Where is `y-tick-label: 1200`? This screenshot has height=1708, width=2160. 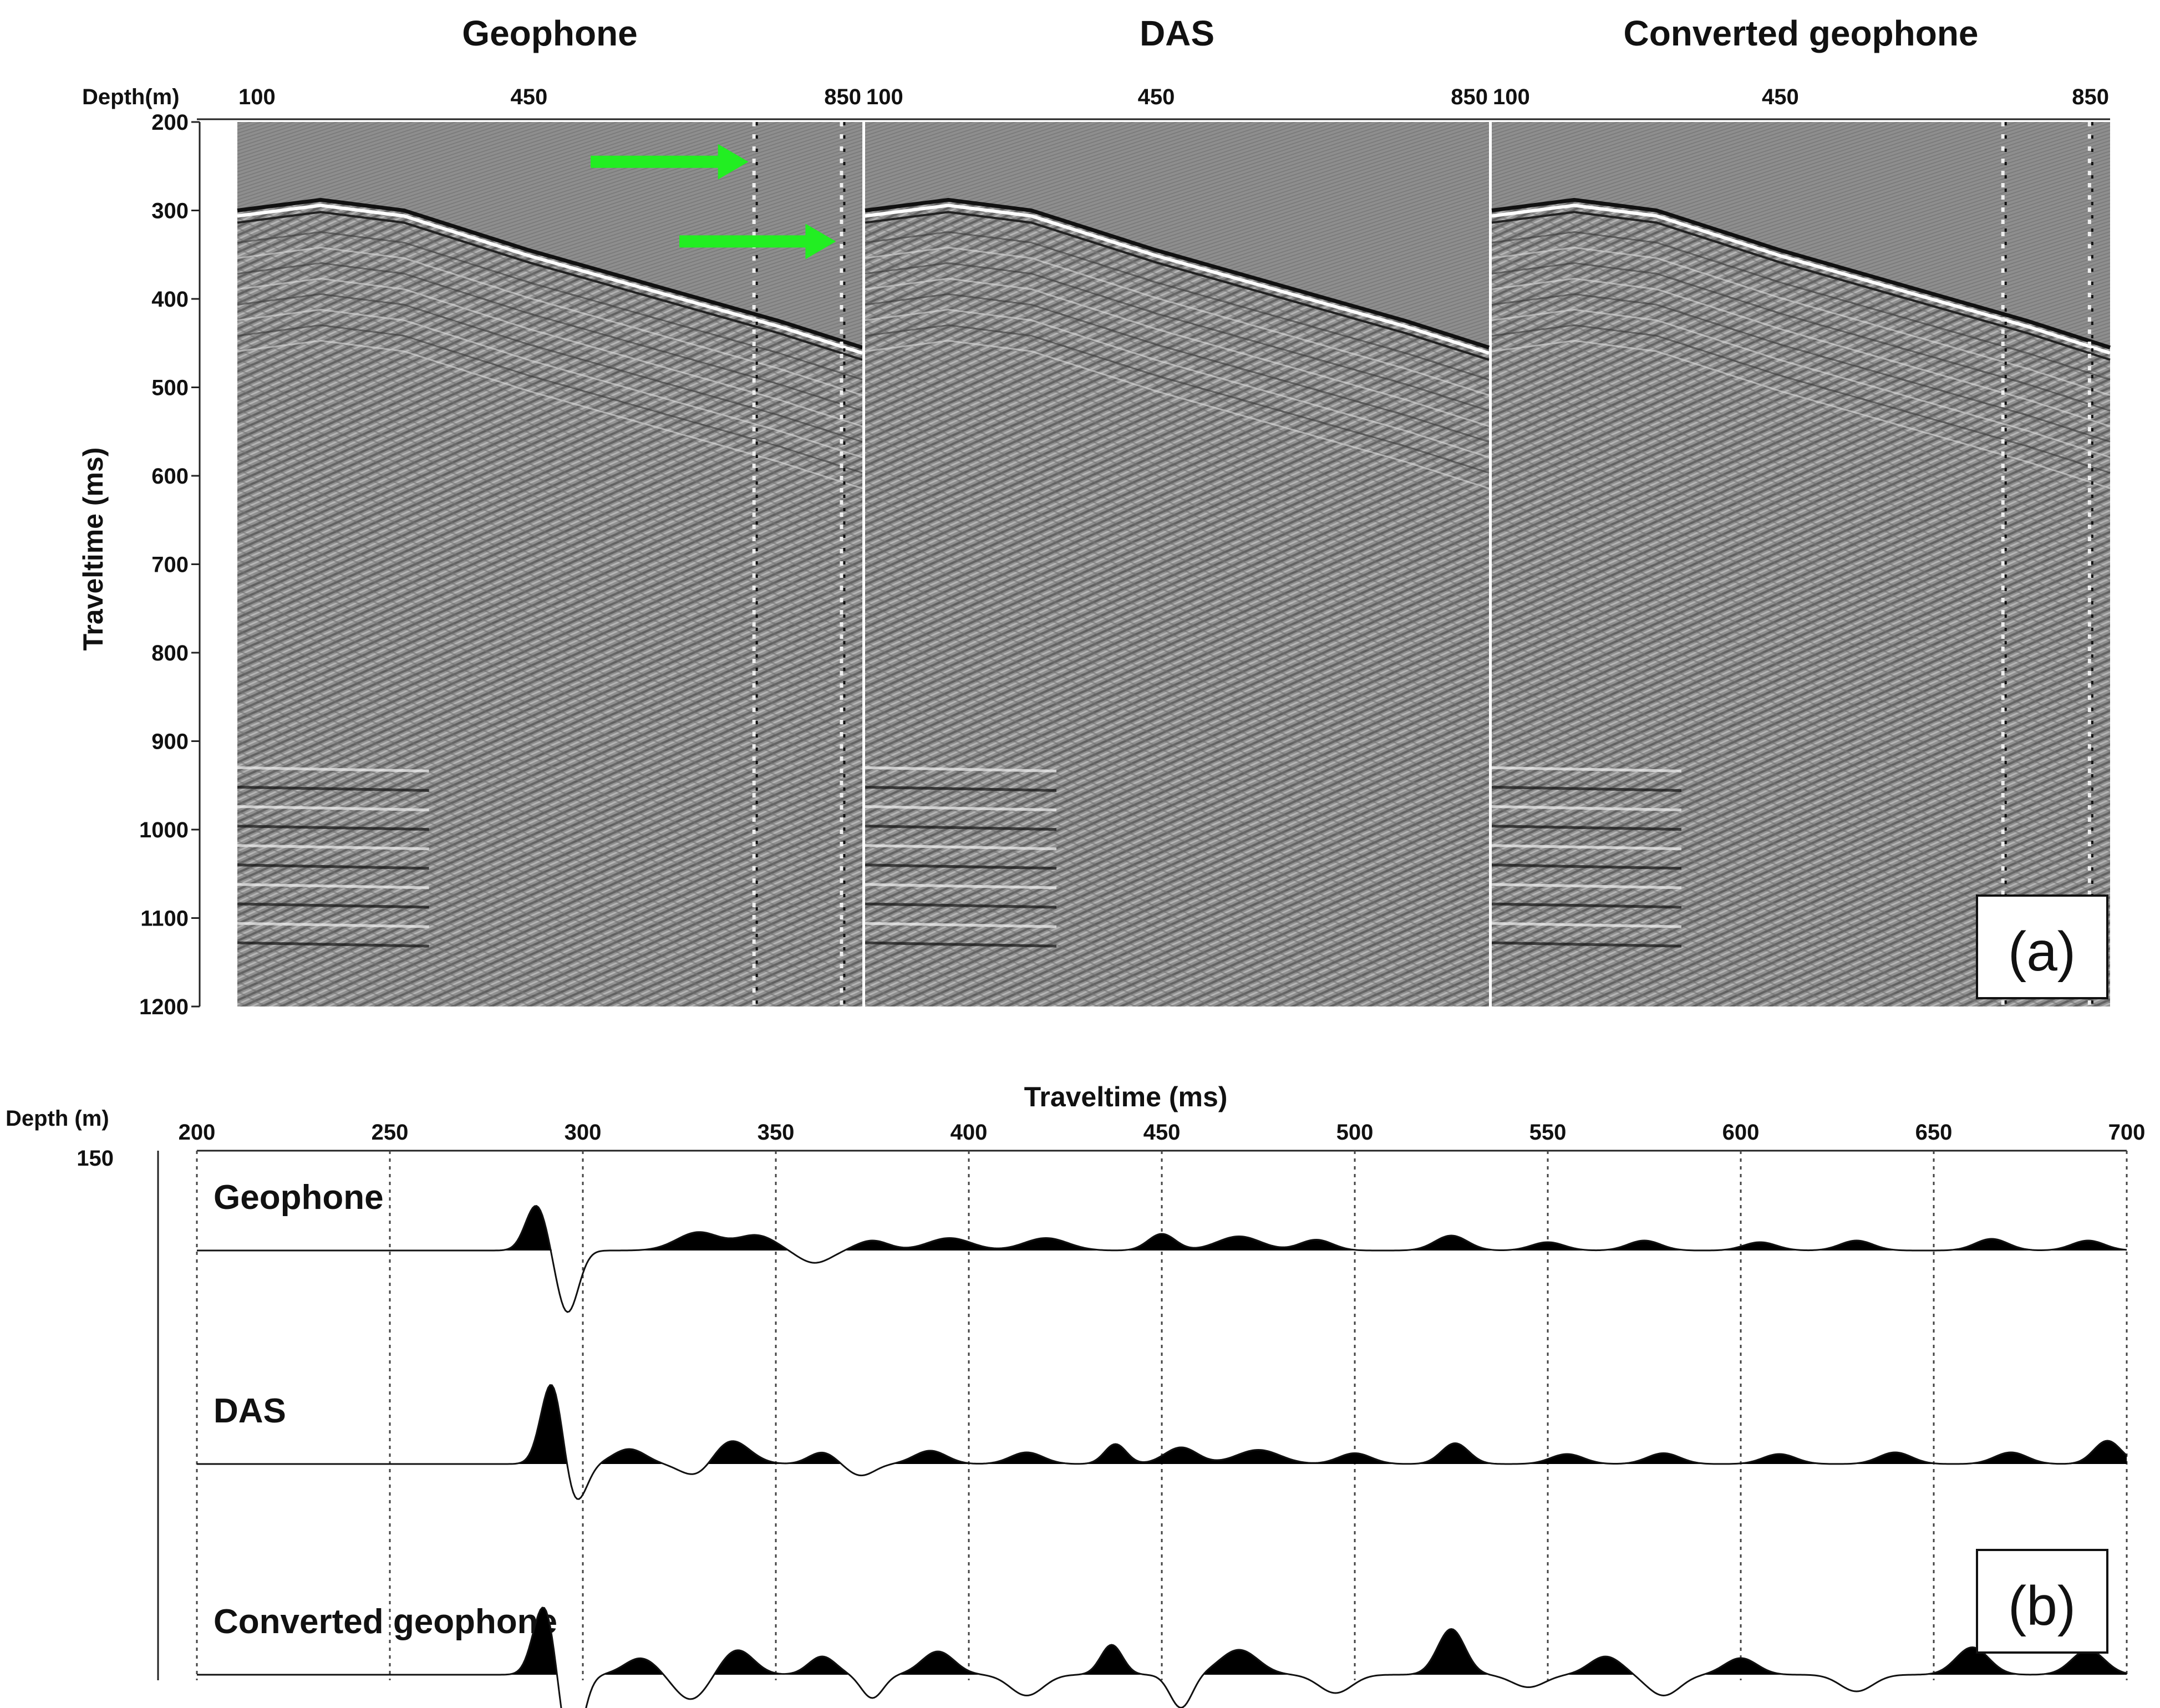
y-tick-label: 1200 is located at coordinates (164, 1007).